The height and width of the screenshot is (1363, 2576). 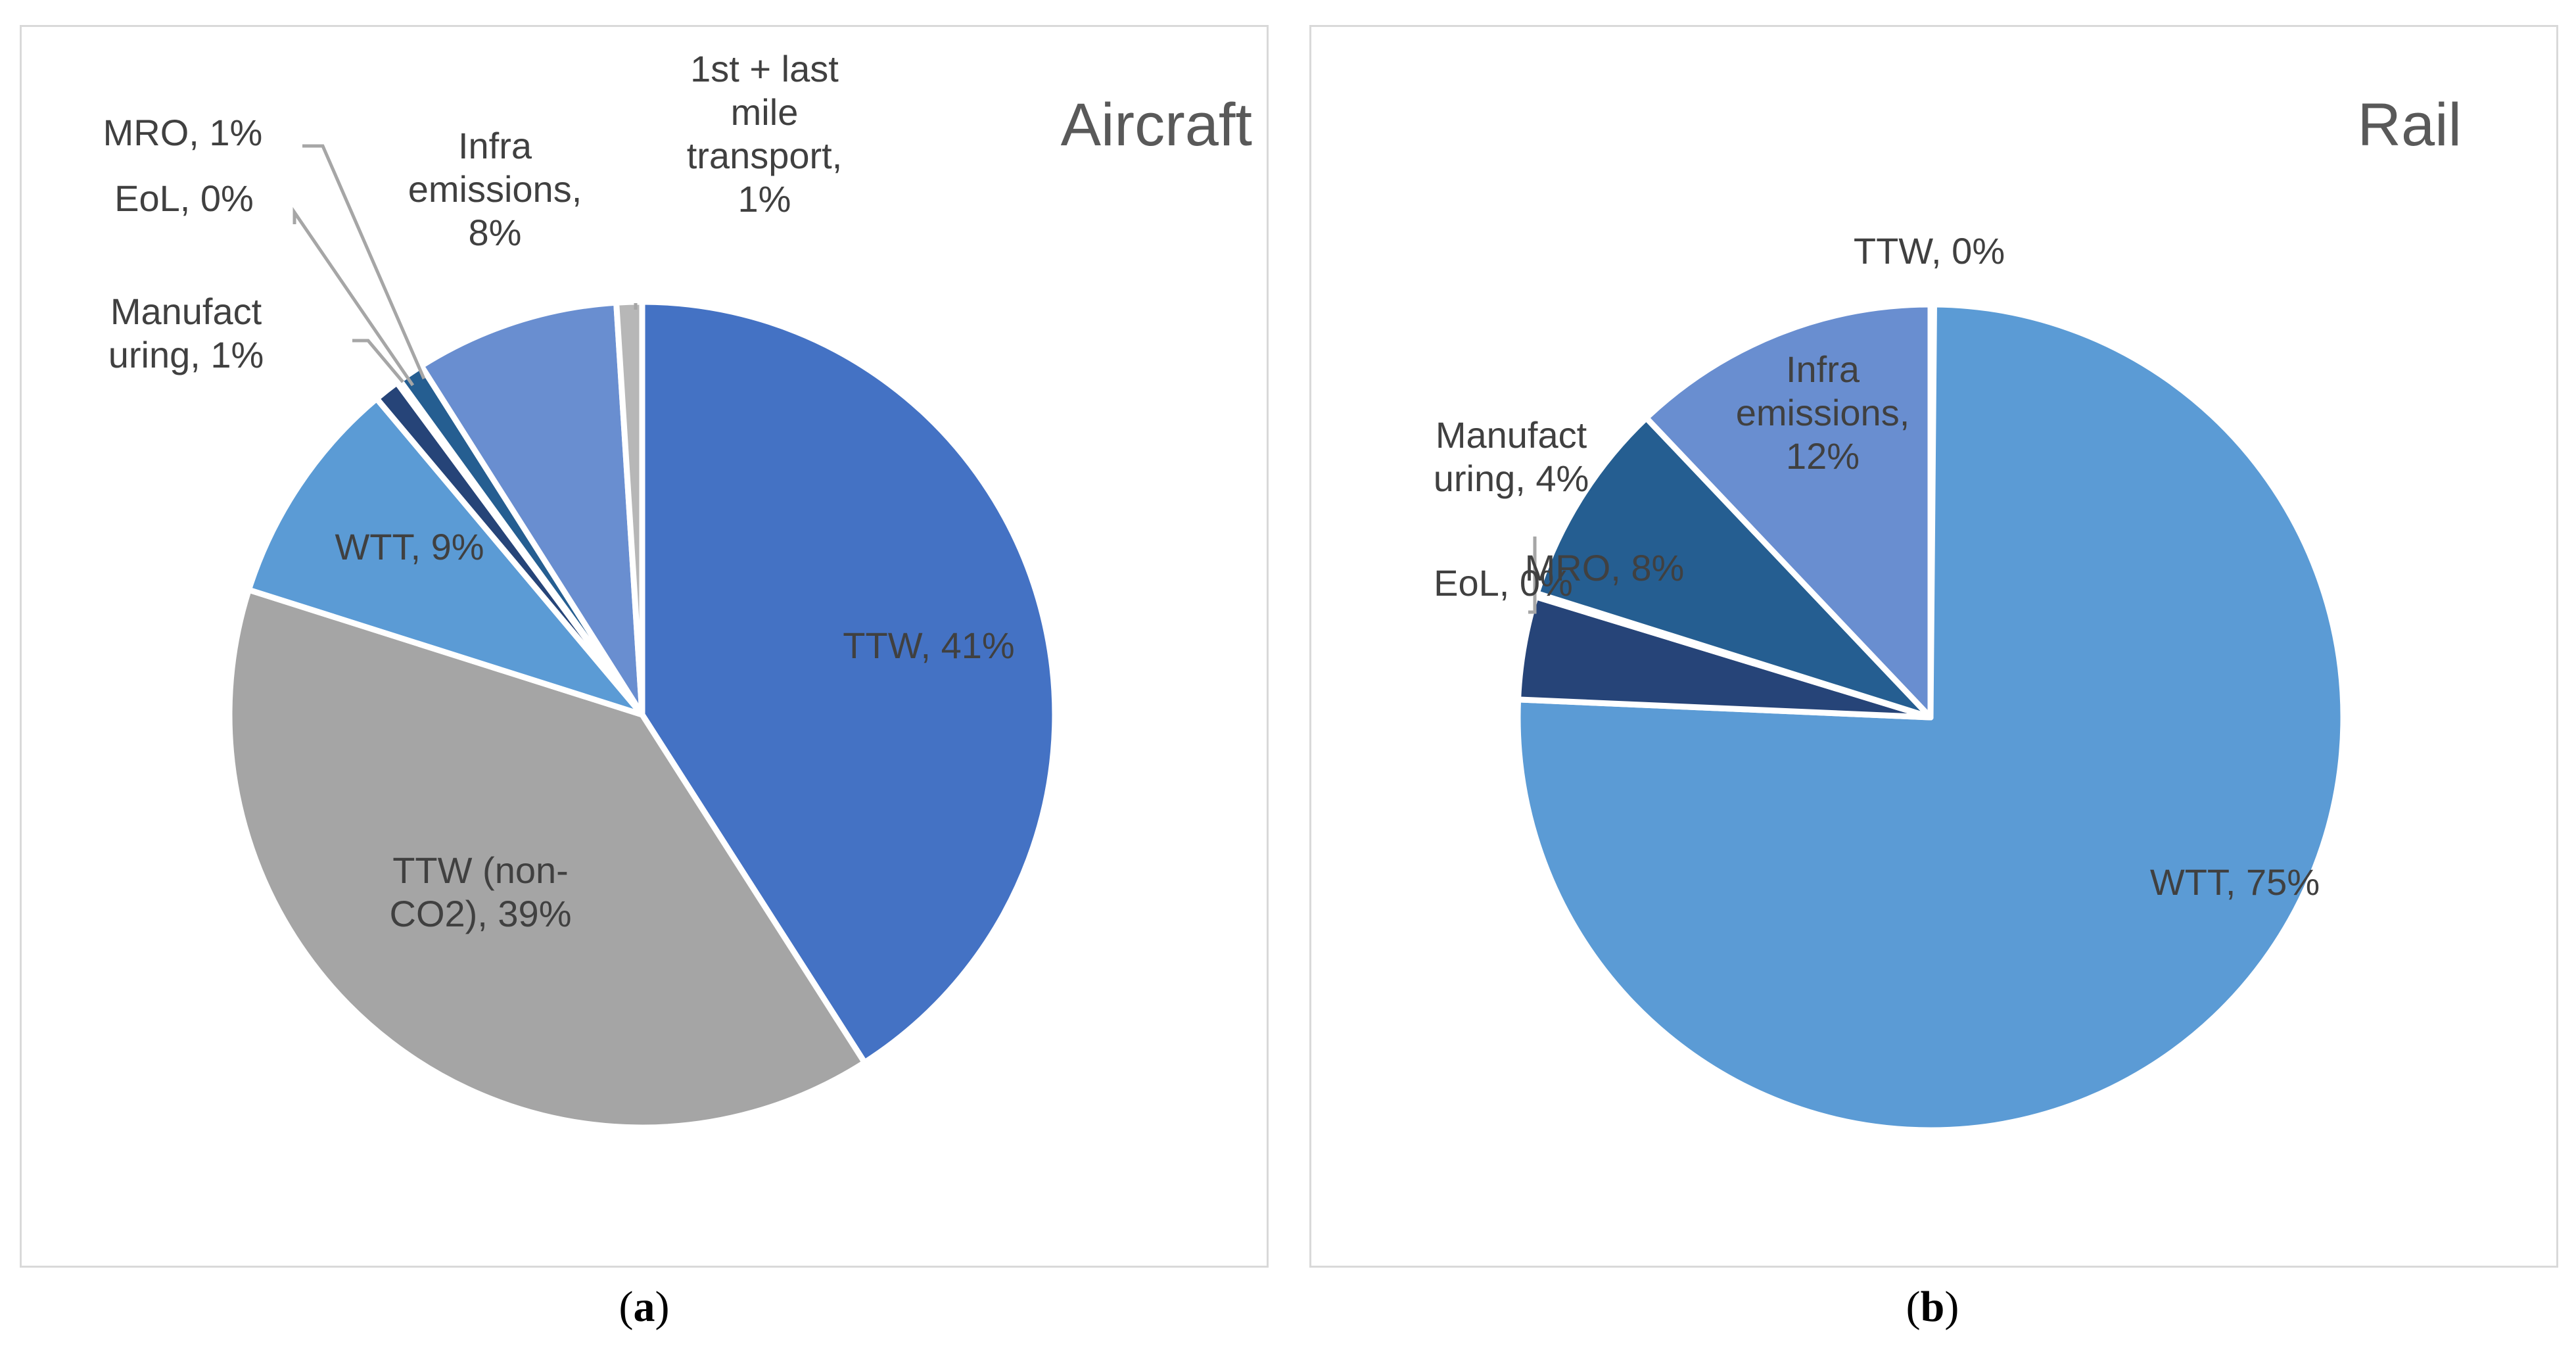 What do you see at coordinates (1823, 412) in the screenshot?
I see `data-label-infra-emissions: Infra emissions, 12%` at bounding box center [1823, 412].